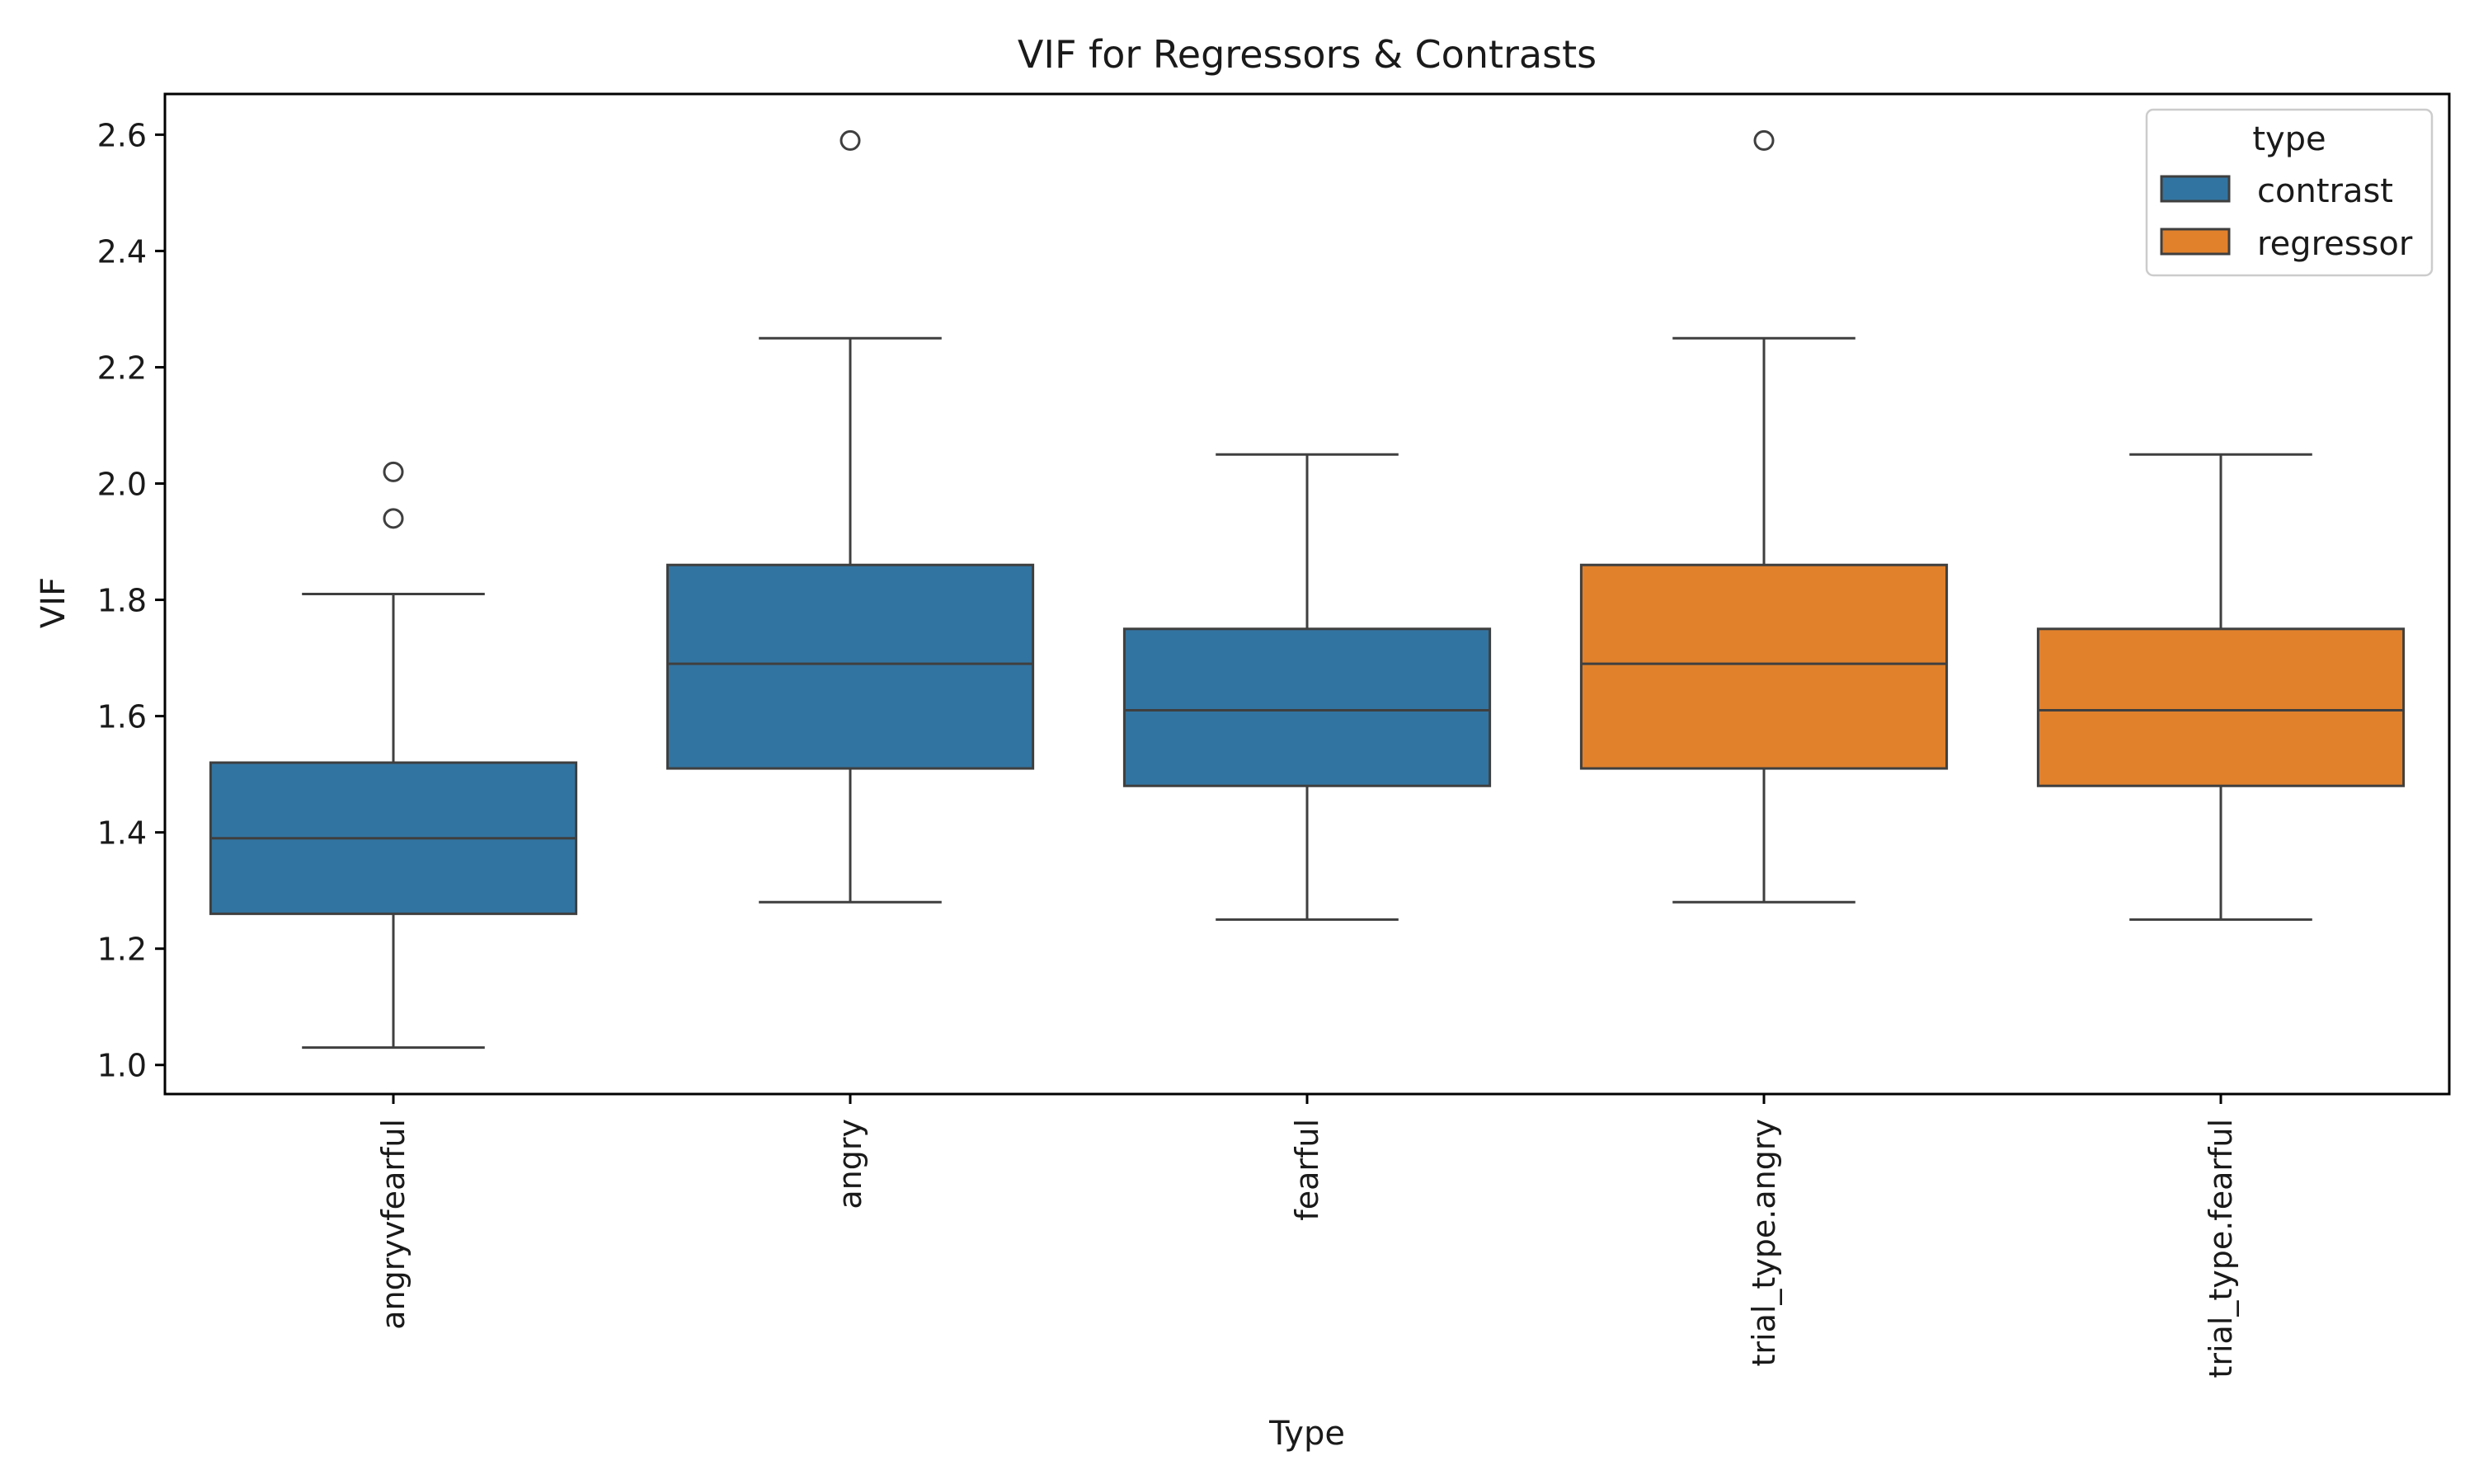 The image size is (2474, 1484). I want to click on x-tick-label: fearful, so click(1307, 1170).